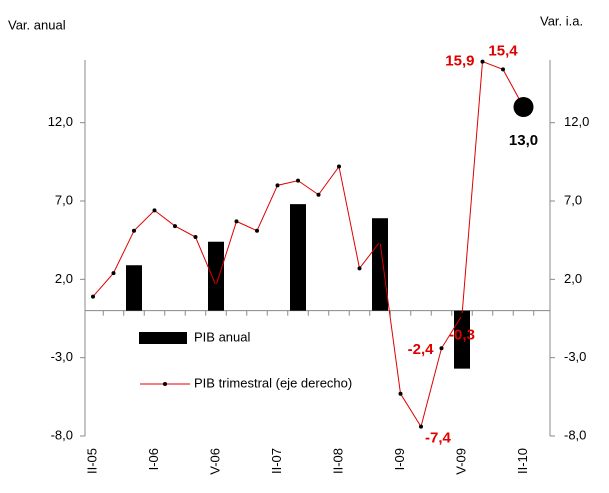 Image resolution: width=609 pixels, height=493 pixels. Describe the element at coordinates (214, 461) in the screenshot. I see `x-tick-label: V-06` at that location.